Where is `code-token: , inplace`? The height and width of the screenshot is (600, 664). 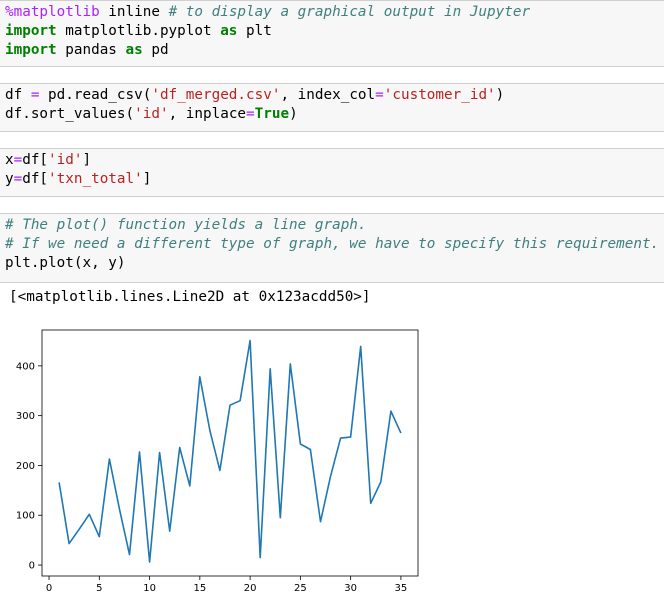
code-token: , inplace is located at coordinates (207, 114).